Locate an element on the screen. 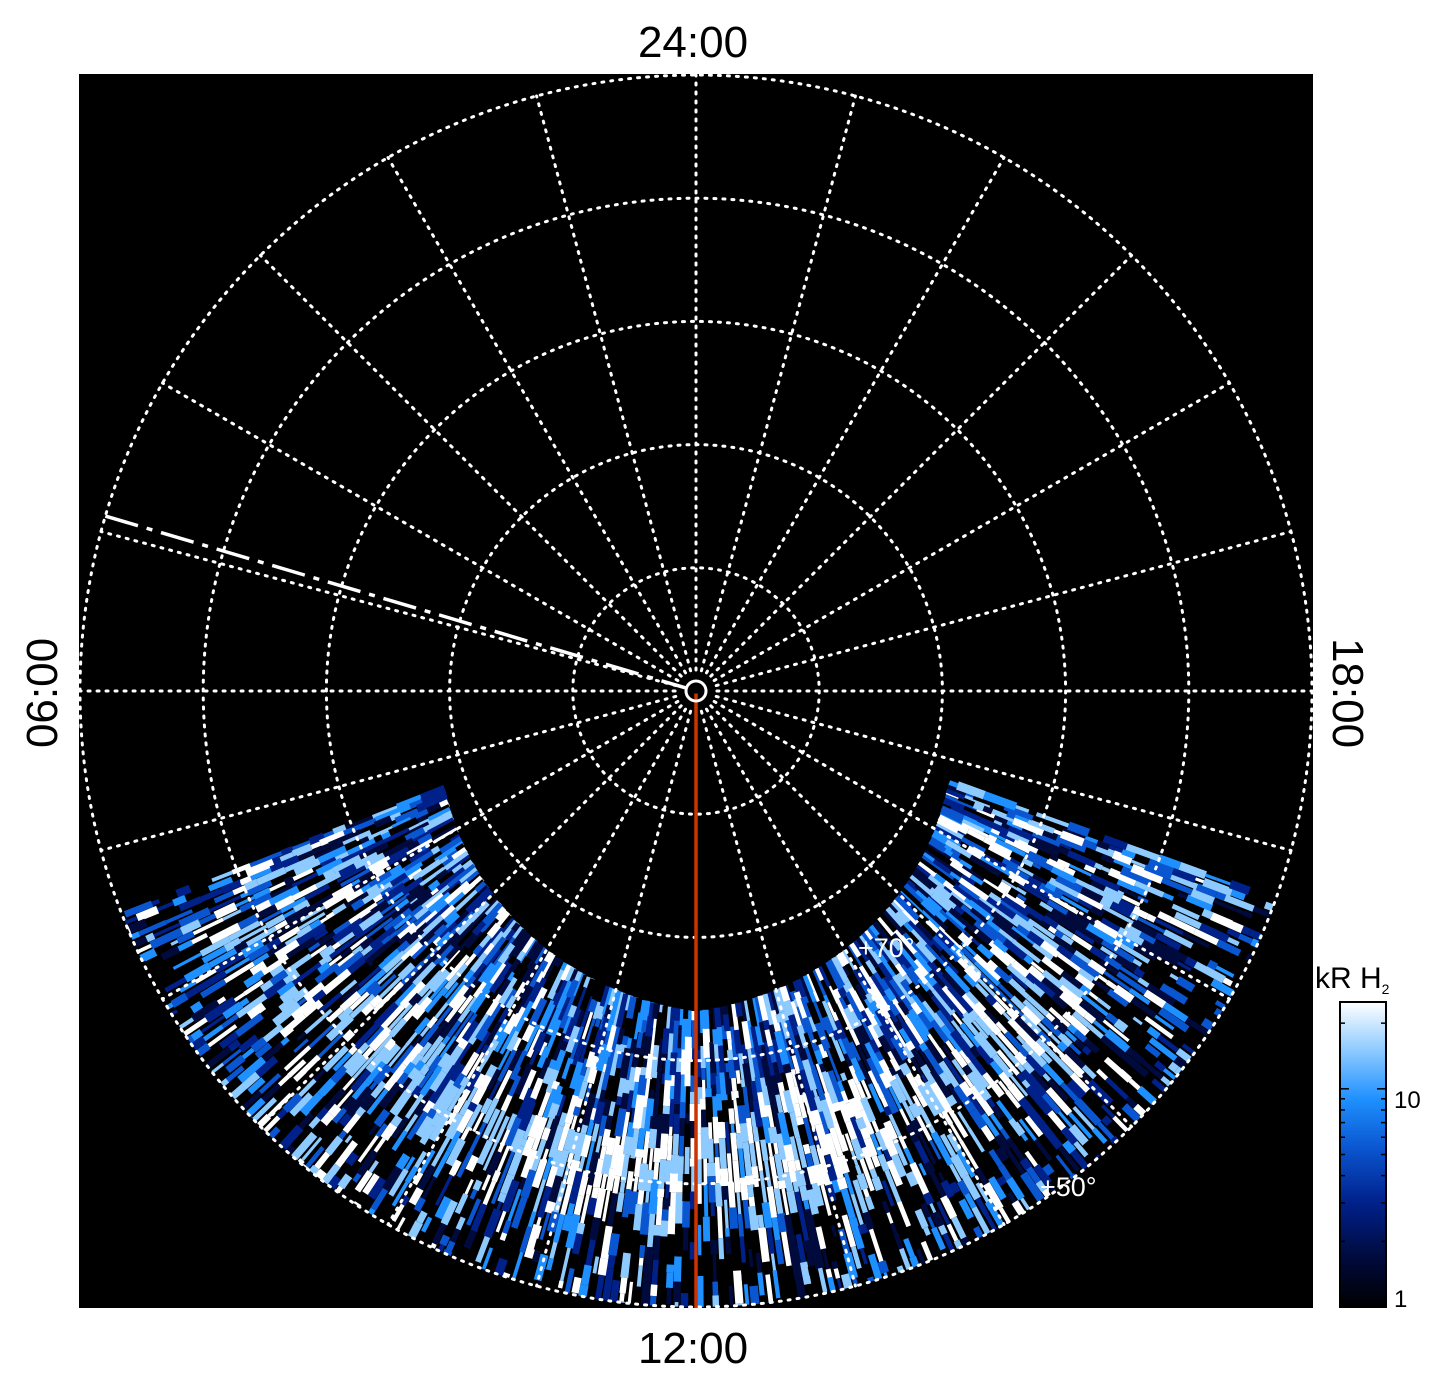 This screenshot has width=1447, height=1384. meridian-line is located at coordinates (420, 850).